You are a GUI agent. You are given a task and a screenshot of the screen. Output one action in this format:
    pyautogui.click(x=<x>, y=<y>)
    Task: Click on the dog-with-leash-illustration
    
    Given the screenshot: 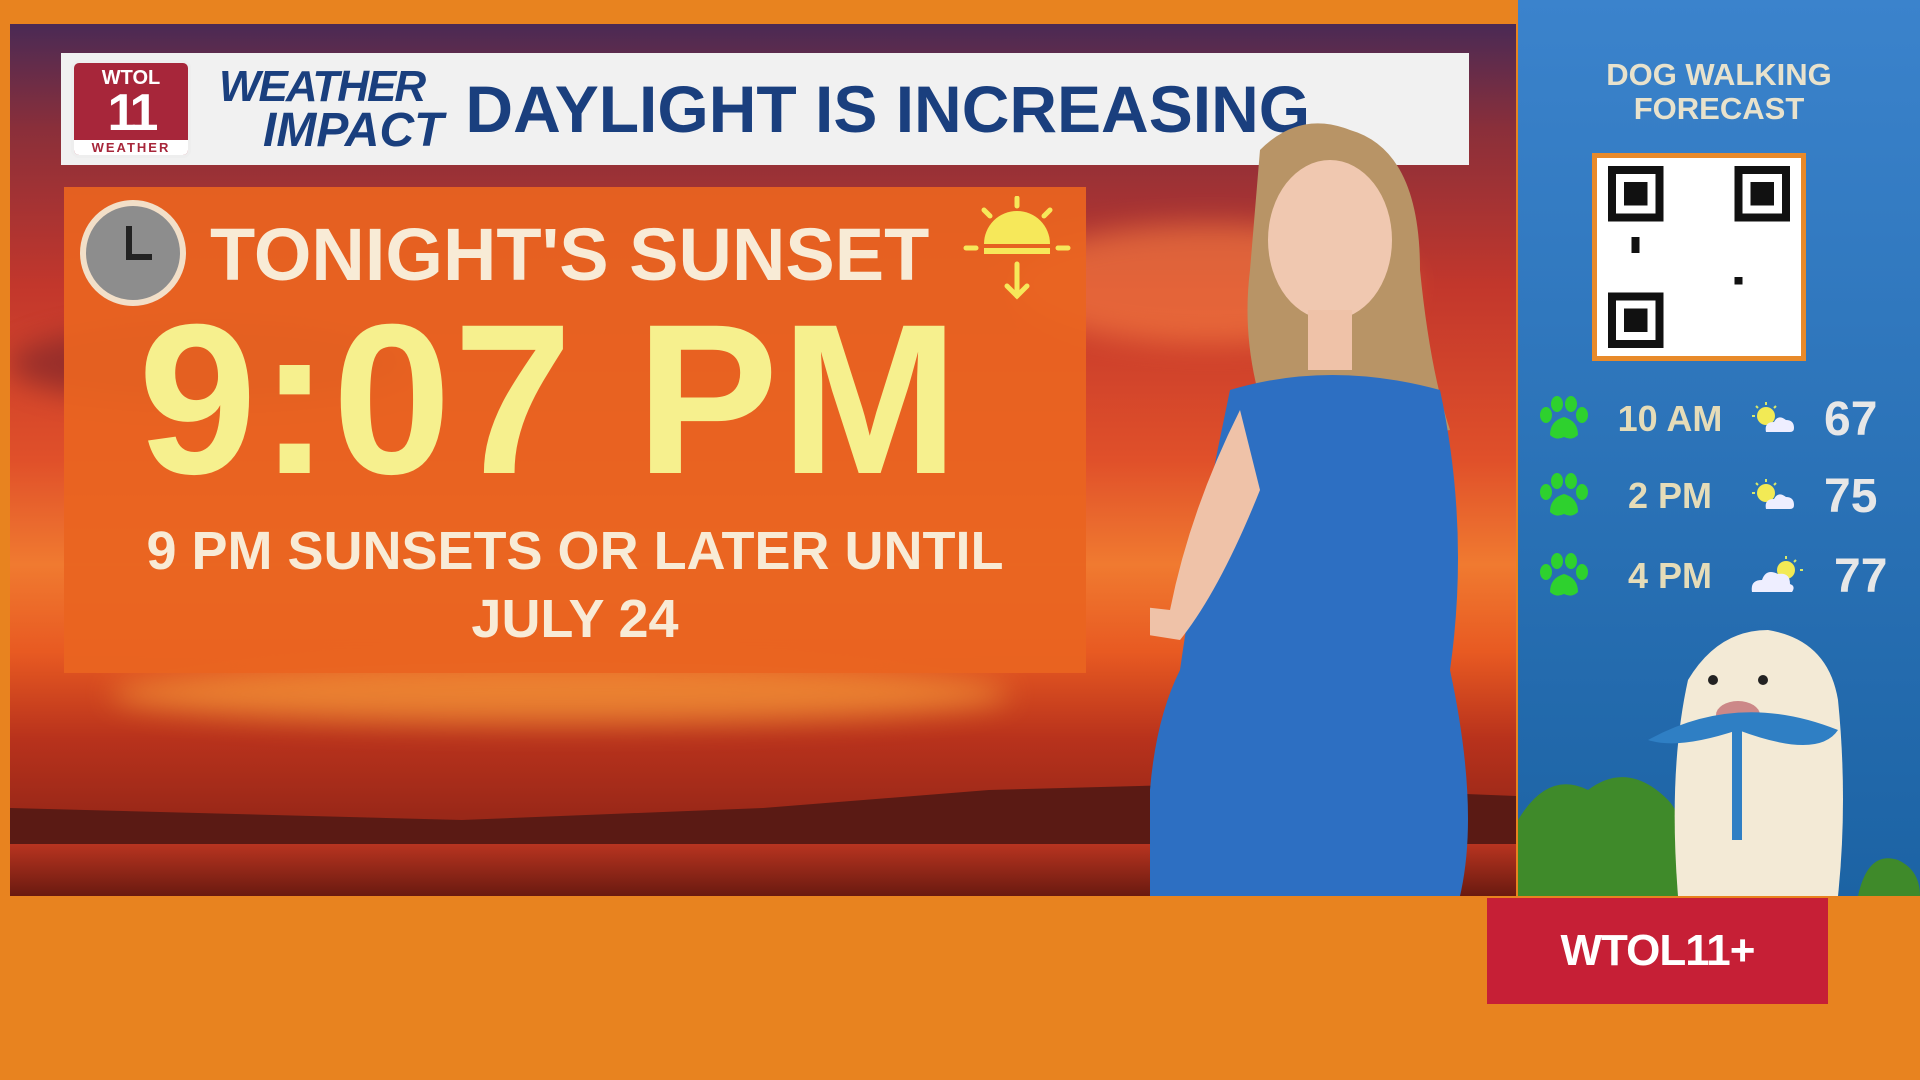 What is the action you would take?
    pyautogui.click(x=1719, y=763)
    